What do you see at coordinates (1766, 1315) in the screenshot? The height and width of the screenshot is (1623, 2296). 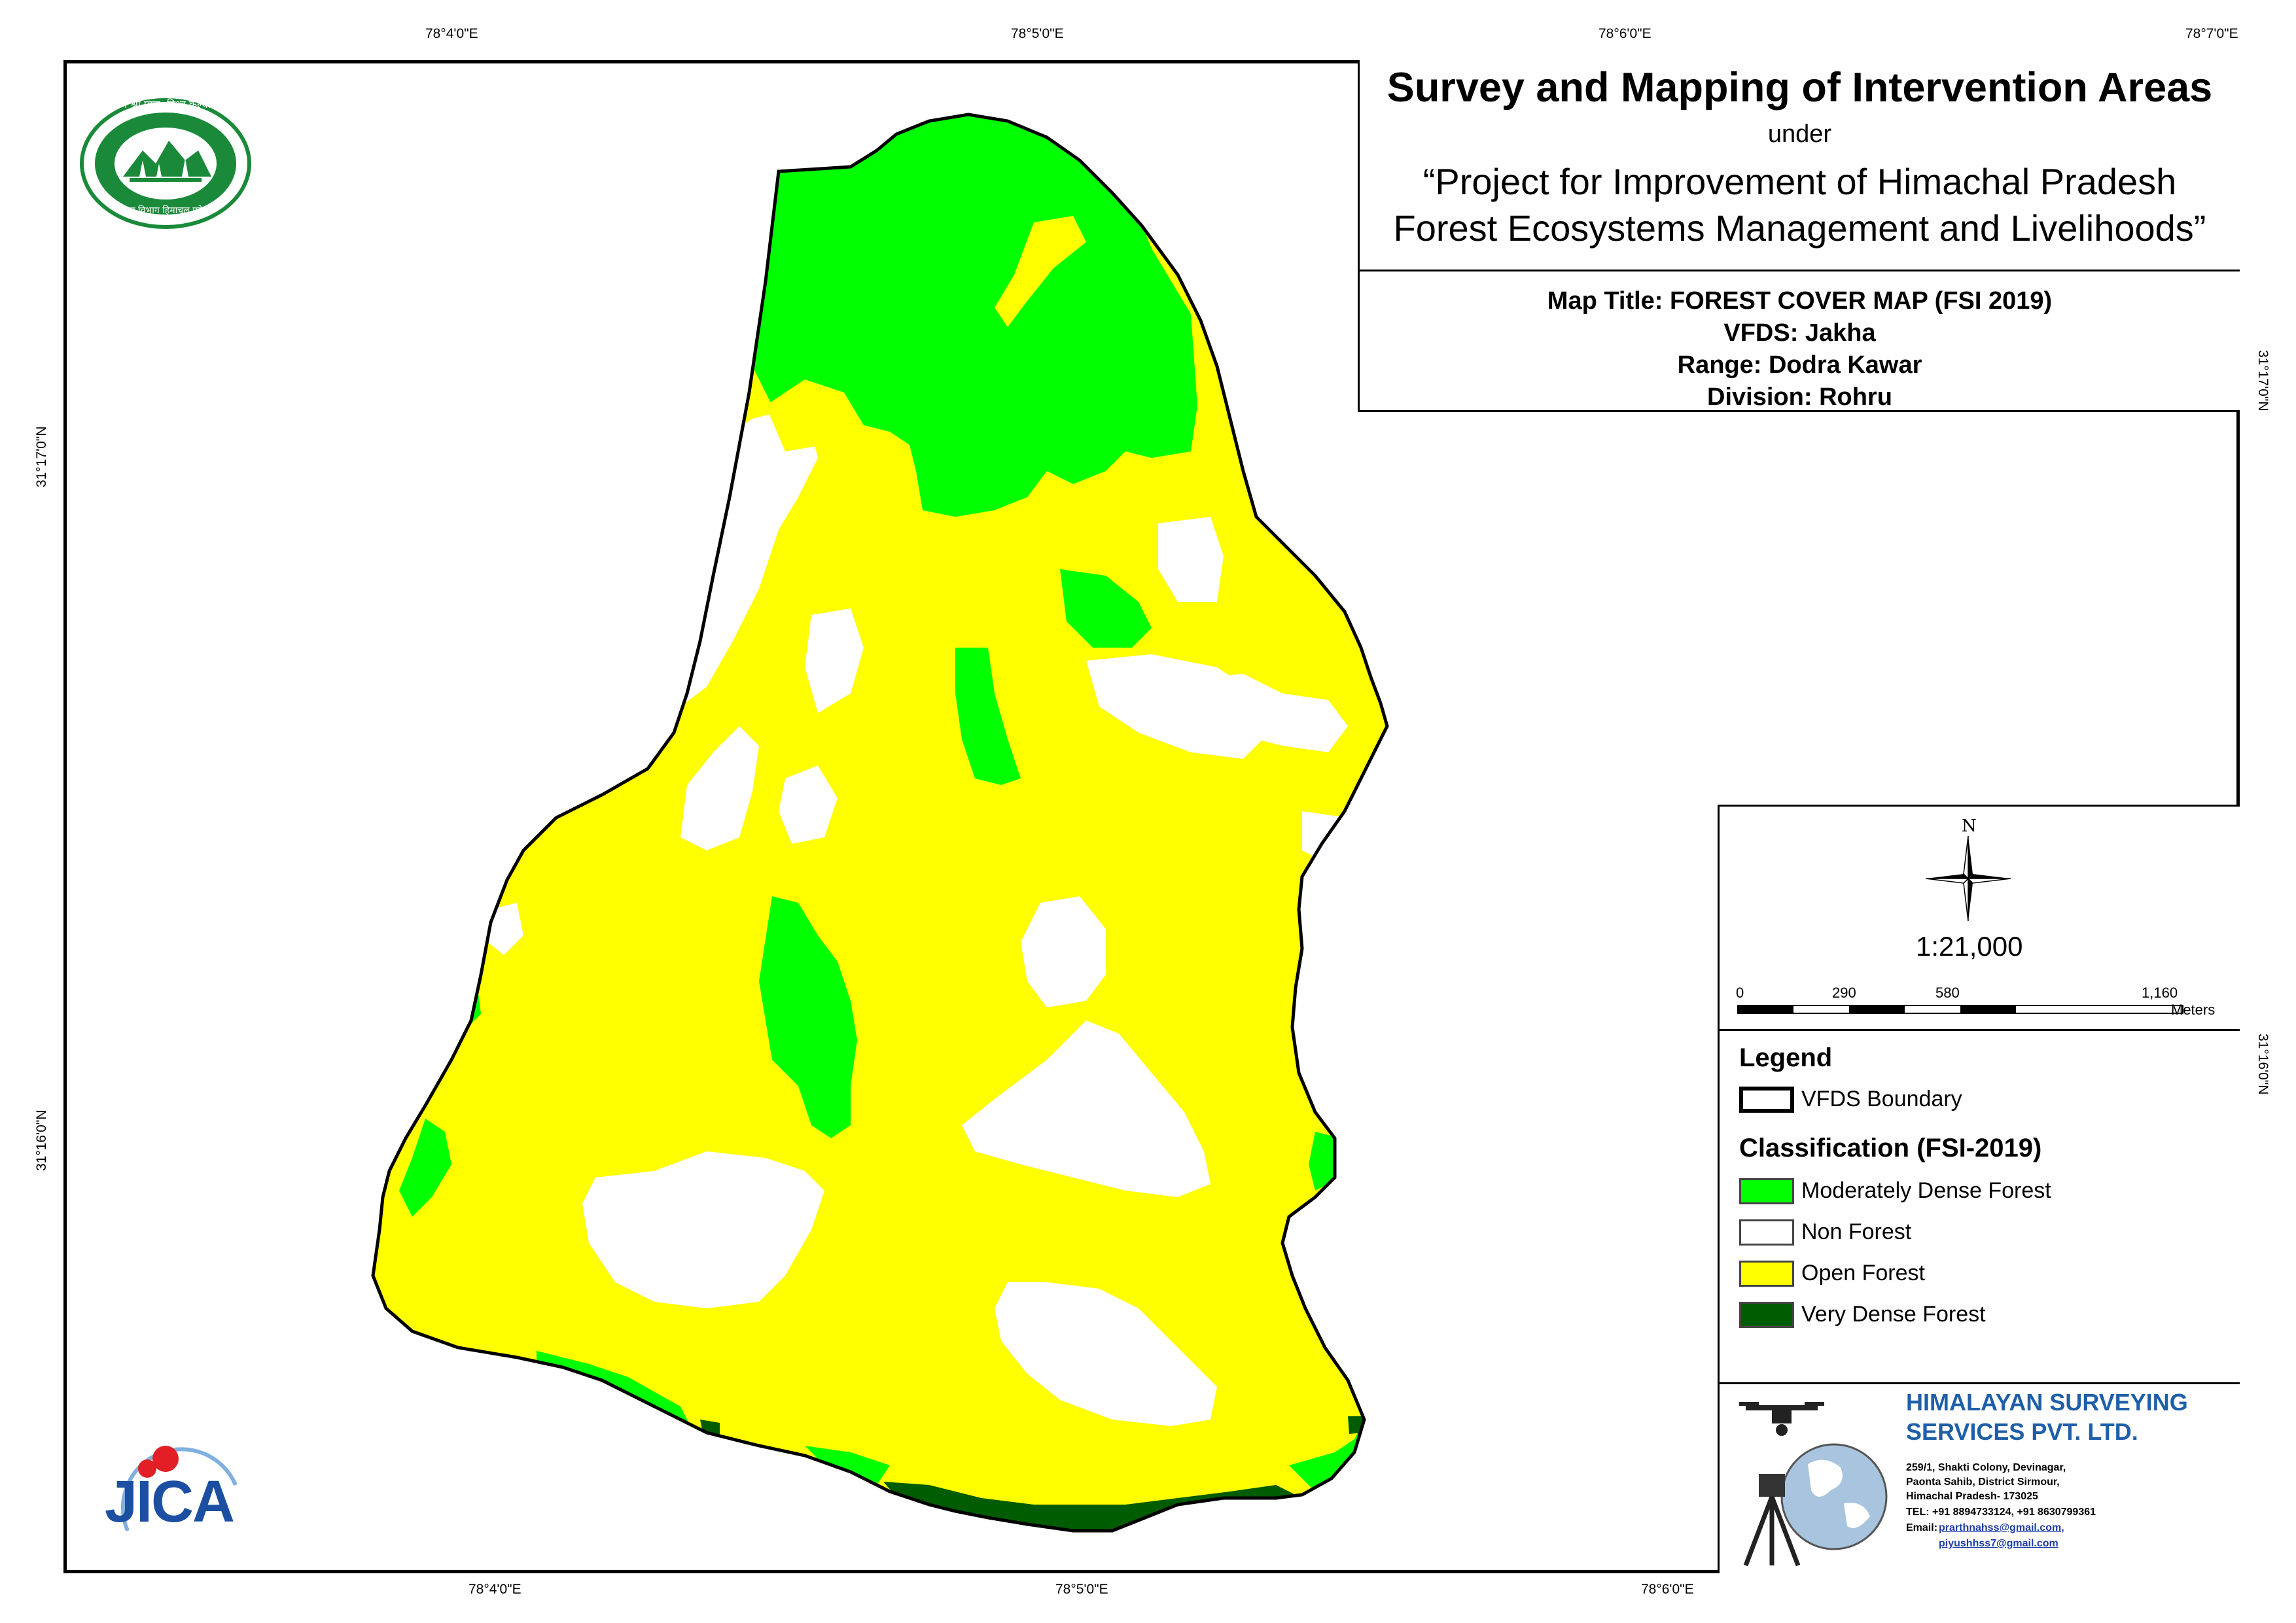 I see `legend-swatch-vdf` at bounding box center [1766, 1315].